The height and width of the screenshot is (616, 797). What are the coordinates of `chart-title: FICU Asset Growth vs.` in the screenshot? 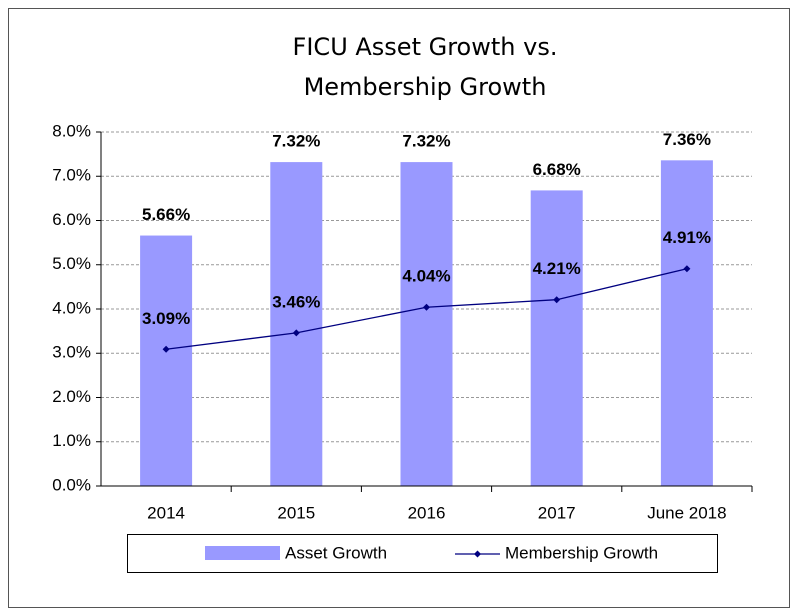 It's located at (425, 47).